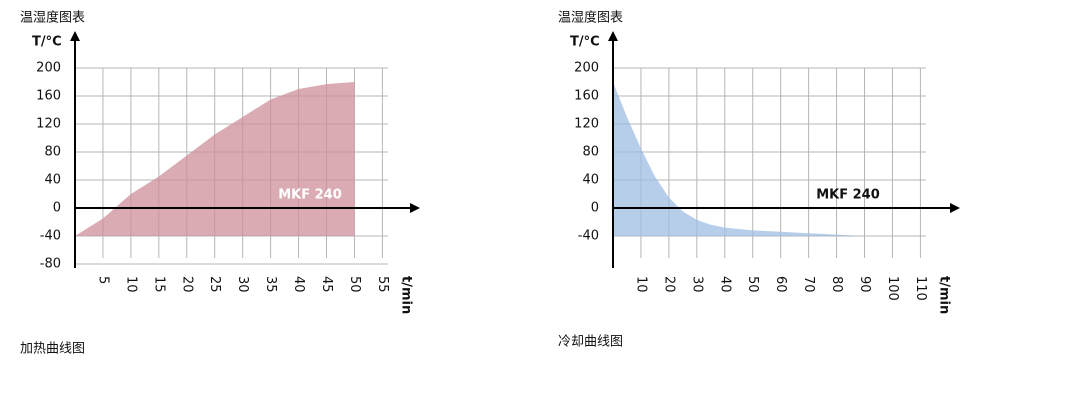  I want to click on x-tick-label: 25, so click(214, 284).